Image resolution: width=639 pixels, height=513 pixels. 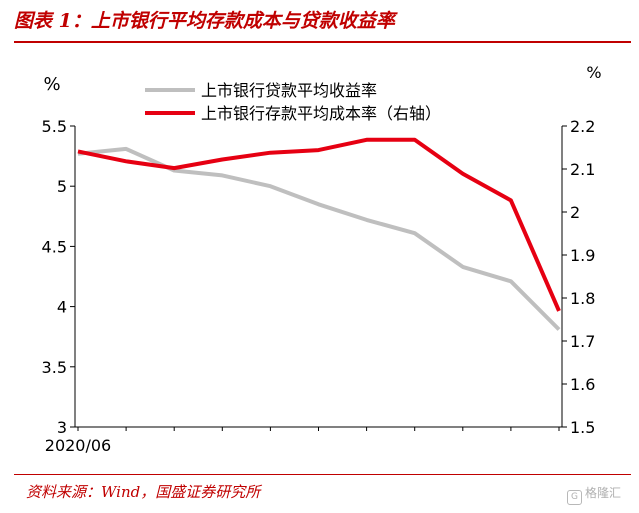 I want to click on left-tick-label: 4.5, so click(x=54, y=246).